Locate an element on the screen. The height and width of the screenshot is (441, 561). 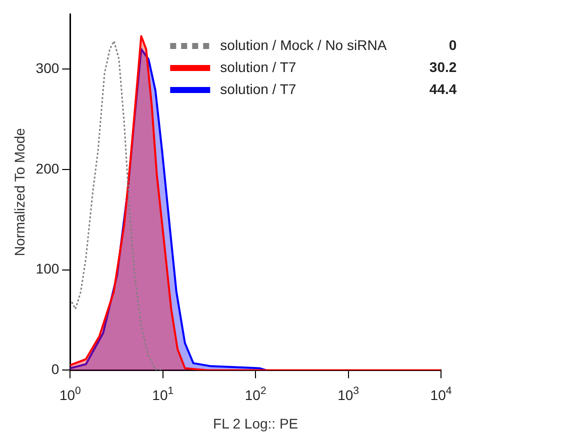
legend-label: solution / Mock / No siRNA is located at coordinates (304, 44).